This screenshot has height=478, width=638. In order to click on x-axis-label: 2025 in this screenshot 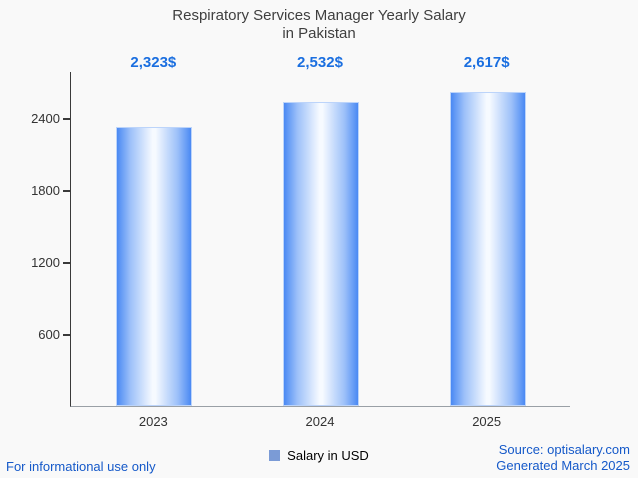, I will do `click(487, 421)`.